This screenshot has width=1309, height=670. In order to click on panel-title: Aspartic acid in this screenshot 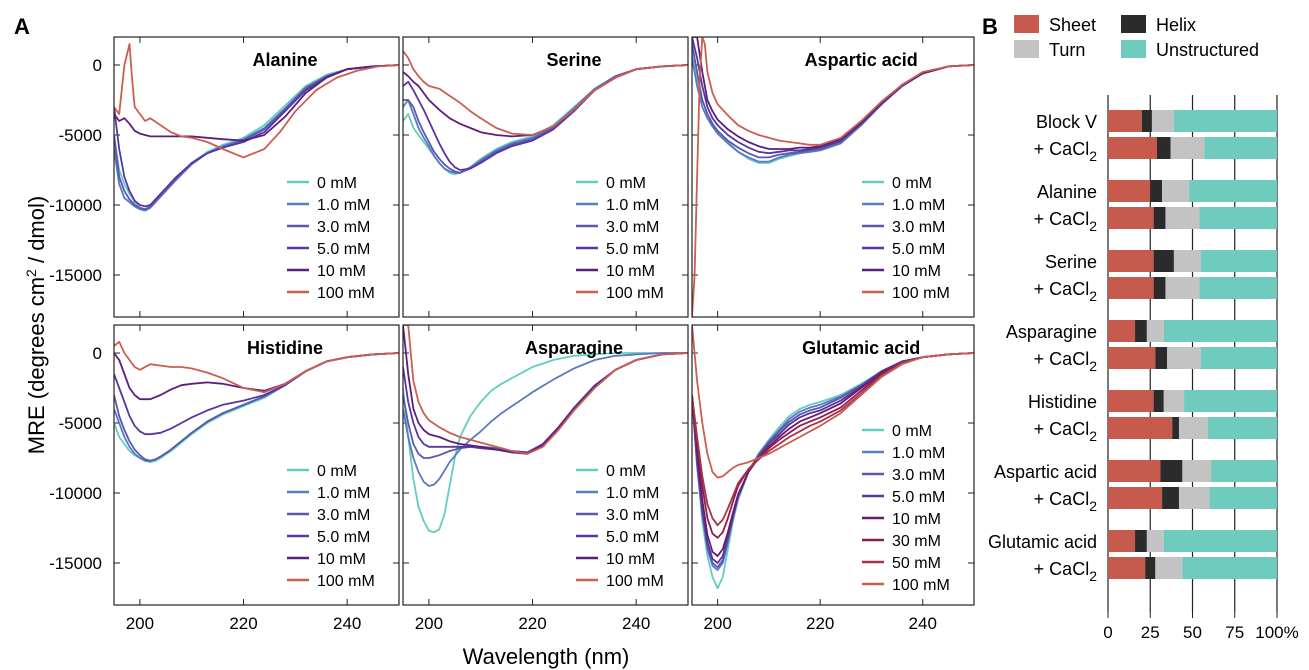, I will do `click(861, 60)`.